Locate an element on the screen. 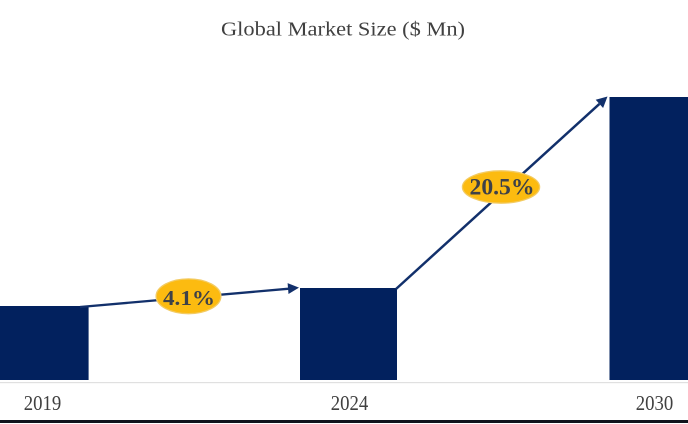 The image size is (688, 424). svg-text: Global Market Size ($ Mn) is located at coordinates (343, 30).